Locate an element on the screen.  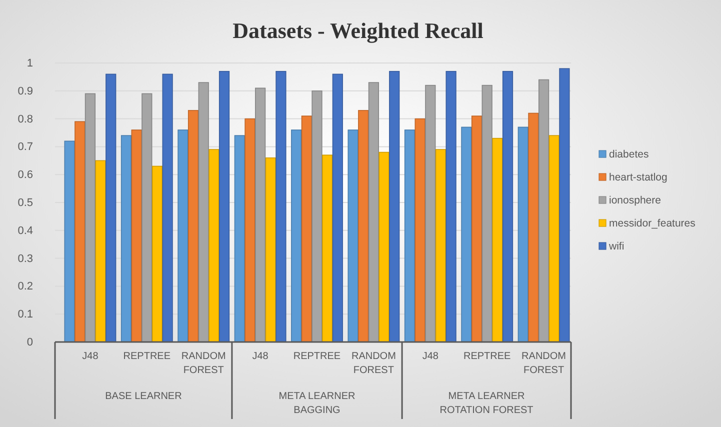
y-tick-label: 0.3 is located at coordinates (25, 258).